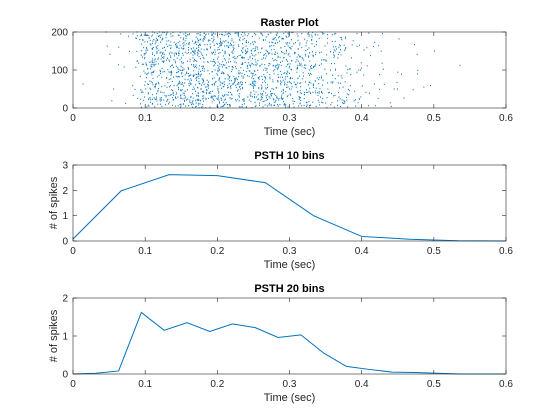 Image resolution: width=560 pixels, height=420 pixels. I want to click on chart-title: PSTH 20 bins, so click(289, 289).